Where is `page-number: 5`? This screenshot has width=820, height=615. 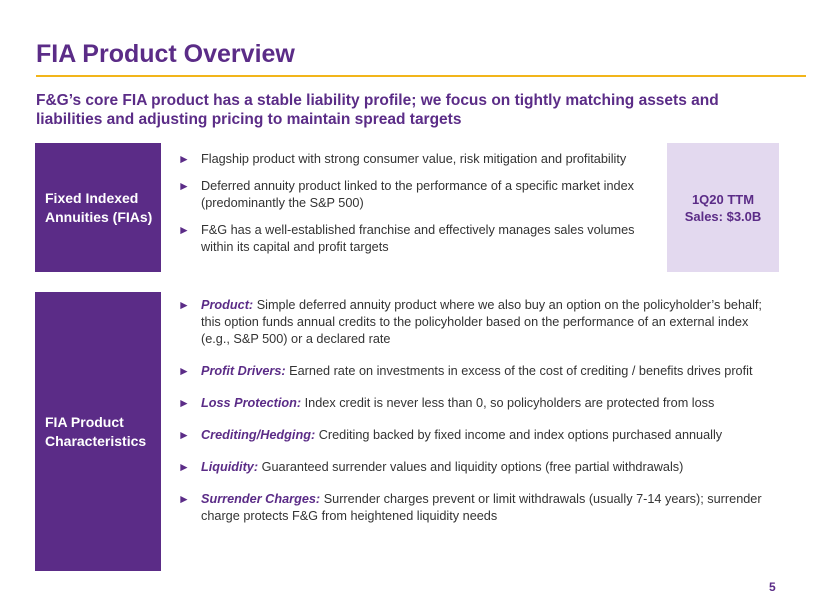 page-number: 5 is located at coordinates (772, 587).